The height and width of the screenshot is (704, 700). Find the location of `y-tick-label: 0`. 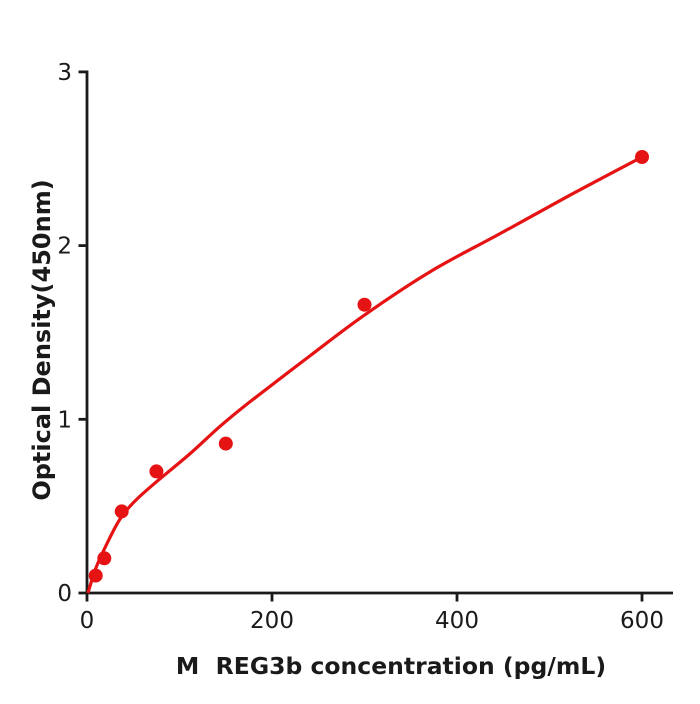

y-tick-label: 0 is located at coordinates (64, 594).